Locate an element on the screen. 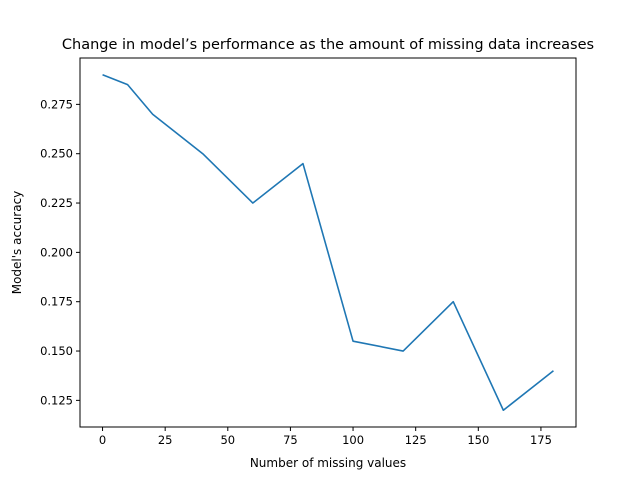  x-tick-label: 125 is located at coordinates (416, 440).